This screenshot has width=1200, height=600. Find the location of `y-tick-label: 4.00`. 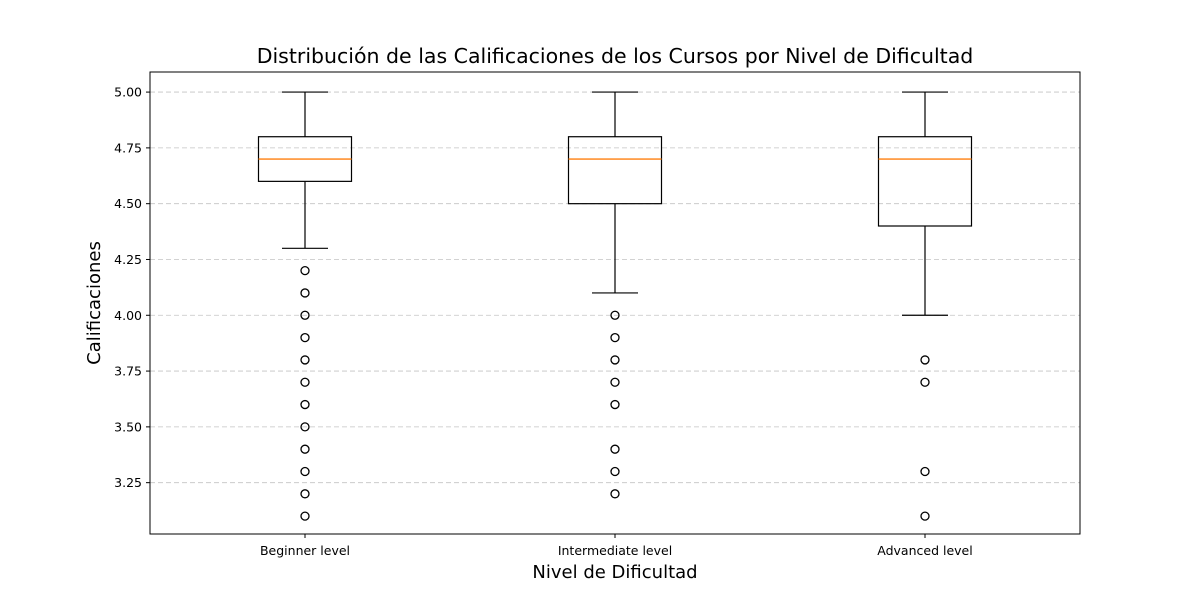

y-tick-label: 4.00 is located at coordinates (128, 315).